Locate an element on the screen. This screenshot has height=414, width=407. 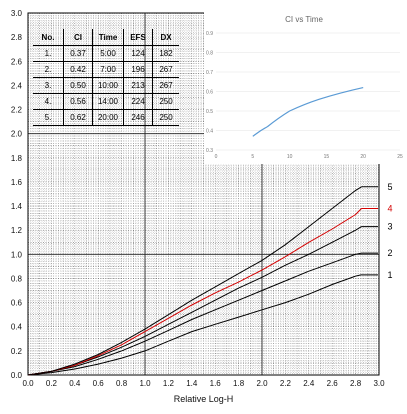
table-cell: 14:00 is located at coordinates (108, 101).